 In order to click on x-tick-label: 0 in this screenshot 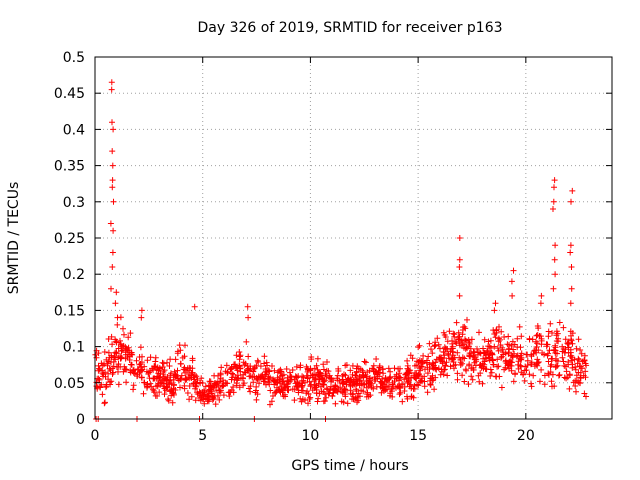, I will do `click(95, 436)`.